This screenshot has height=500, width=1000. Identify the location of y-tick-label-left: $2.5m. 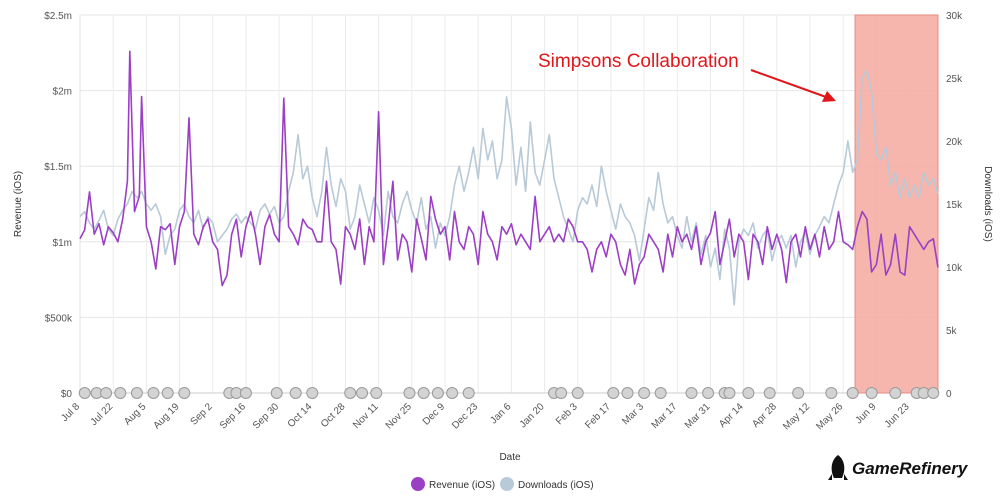
(58, 16).